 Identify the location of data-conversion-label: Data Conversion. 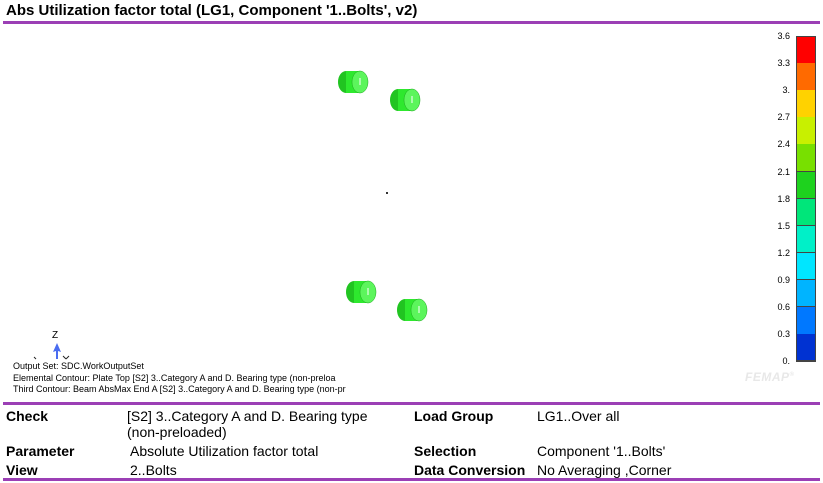
(470, 470).